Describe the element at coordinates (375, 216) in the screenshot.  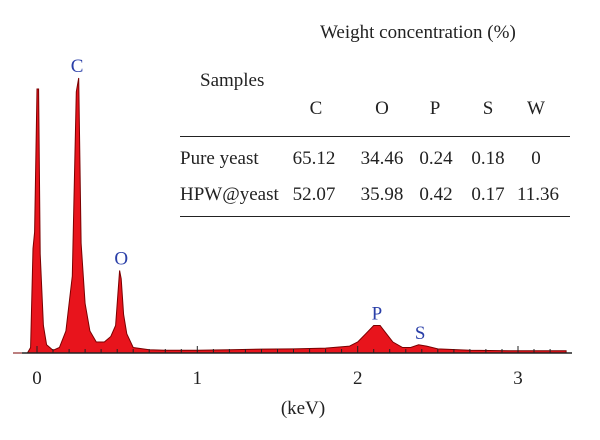
I see `table-rule-bottom` at that location.